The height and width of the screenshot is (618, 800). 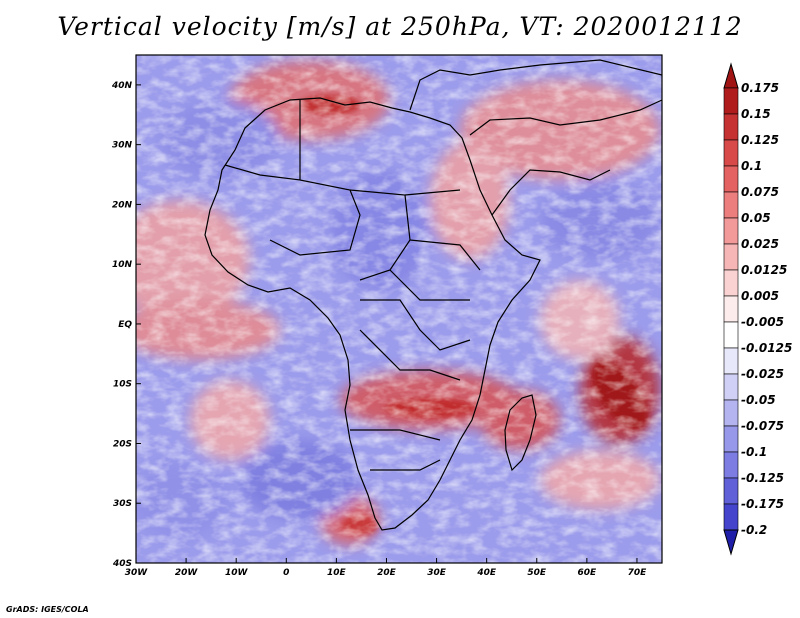 I want to click on lat-tick-label: 20N, so click(x=122, y=205).